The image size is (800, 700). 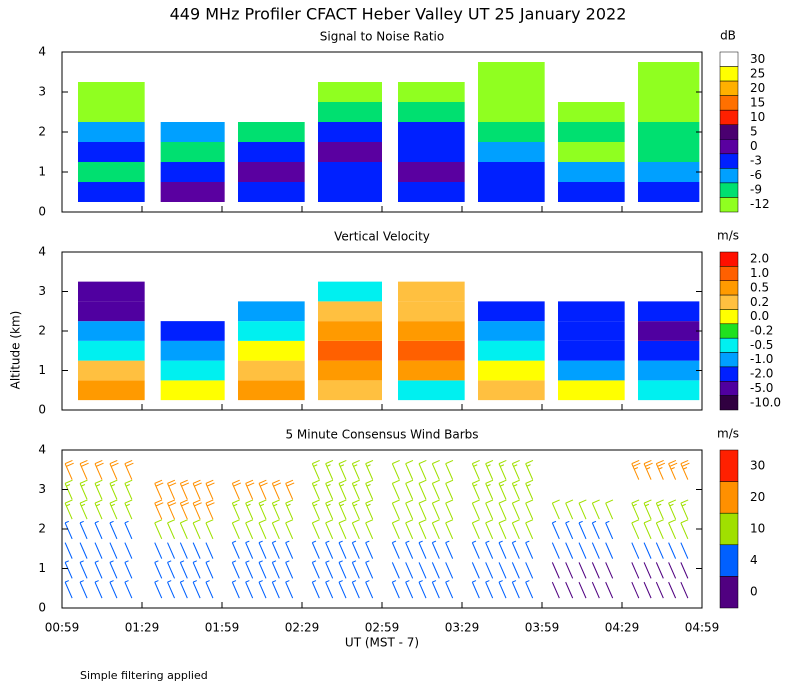 I want to click on x-tick-label: 03:59, so click(x=542, y=628).